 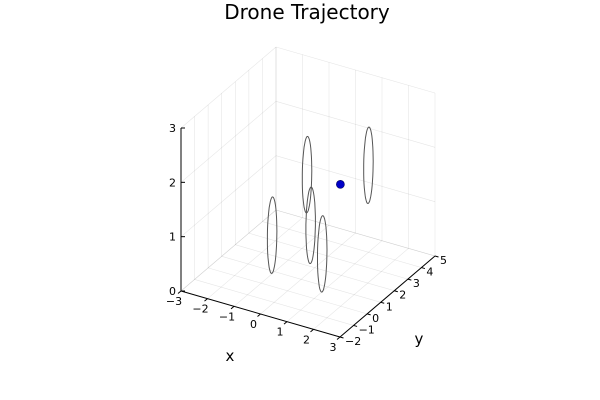 I want to click on x-tick-label: −3, so click(x=174, y=301).